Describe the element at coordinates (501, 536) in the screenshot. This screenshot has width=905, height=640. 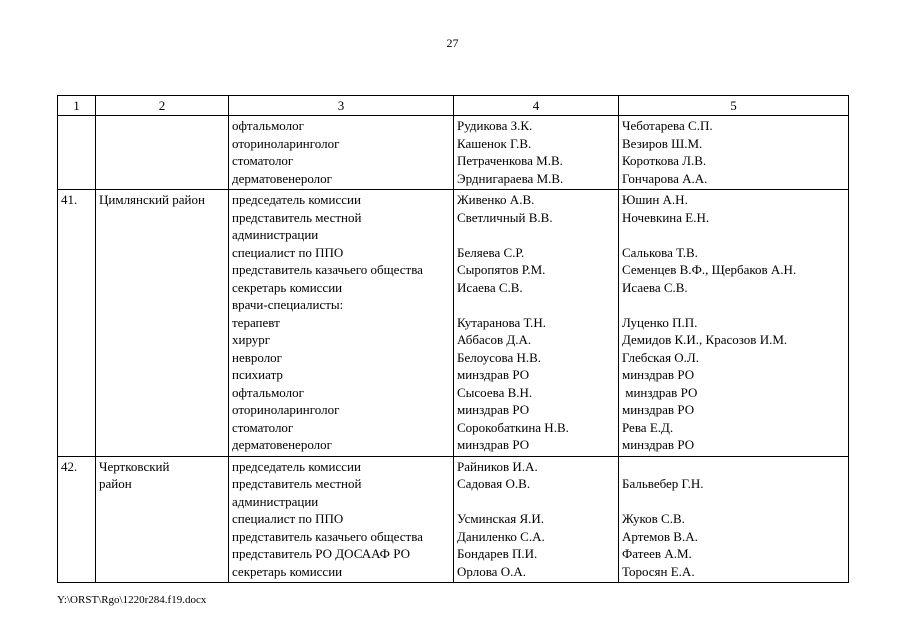
I see `member-name-line: Даниленко С.А.` at that location.